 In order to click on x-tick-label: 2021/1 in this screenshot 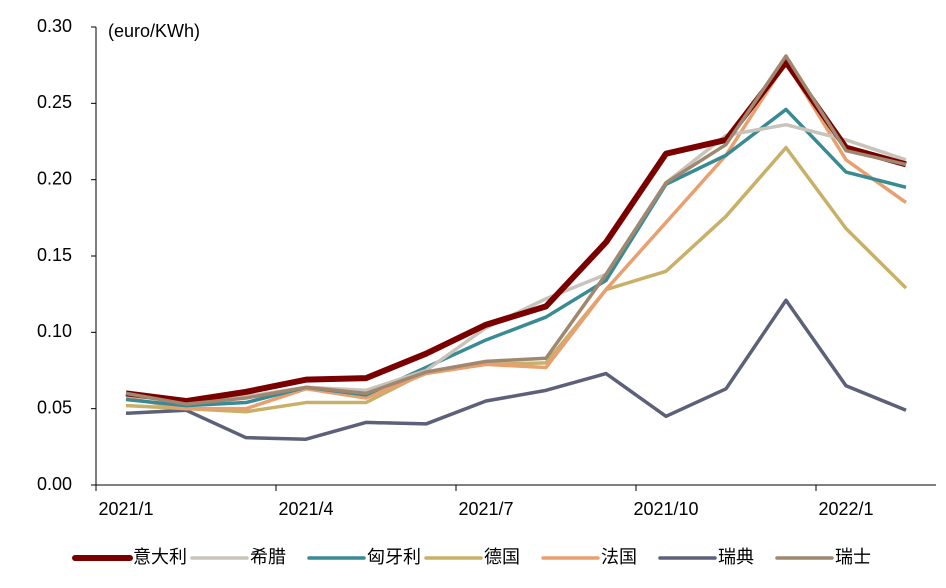, I will do `click(125, 509)`.